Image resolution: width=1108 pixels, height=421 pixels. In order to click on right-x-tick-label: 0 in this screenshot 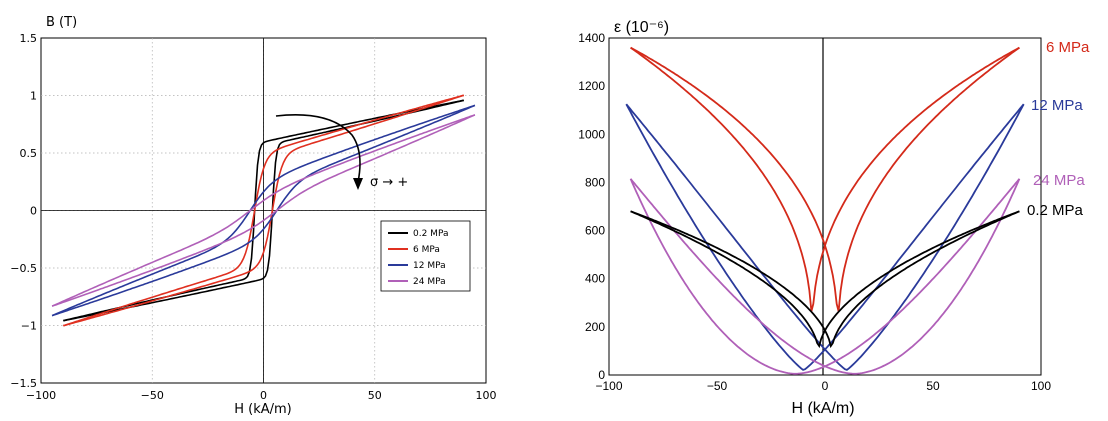, I will do `click(825, 386)`.